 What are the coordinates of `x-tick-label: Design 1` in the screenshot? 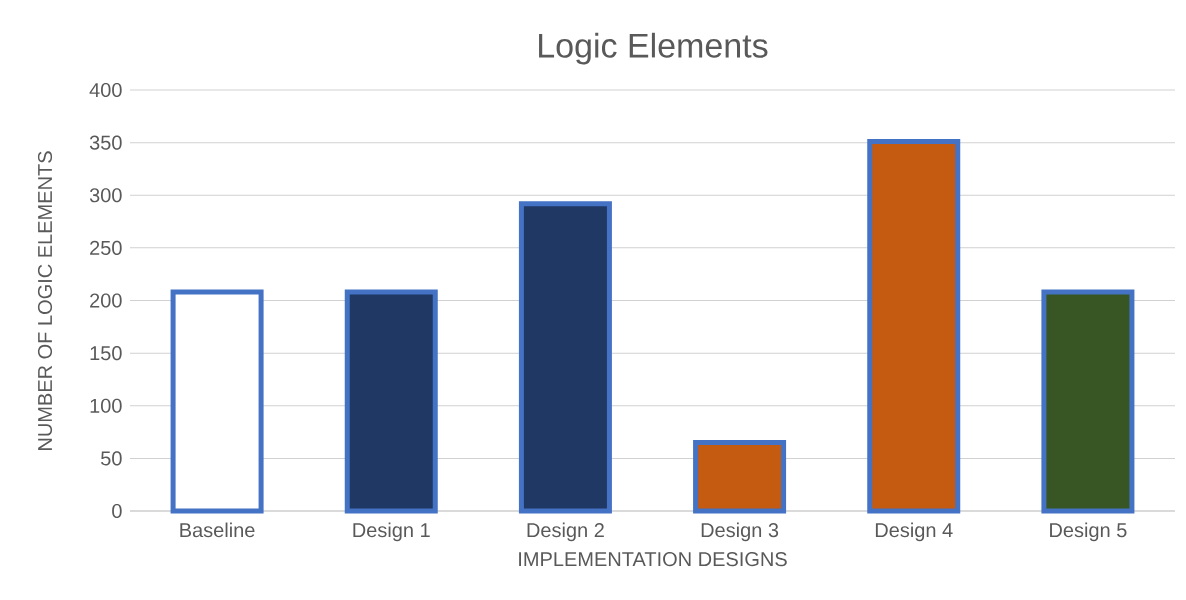 It's located at (391, 532).